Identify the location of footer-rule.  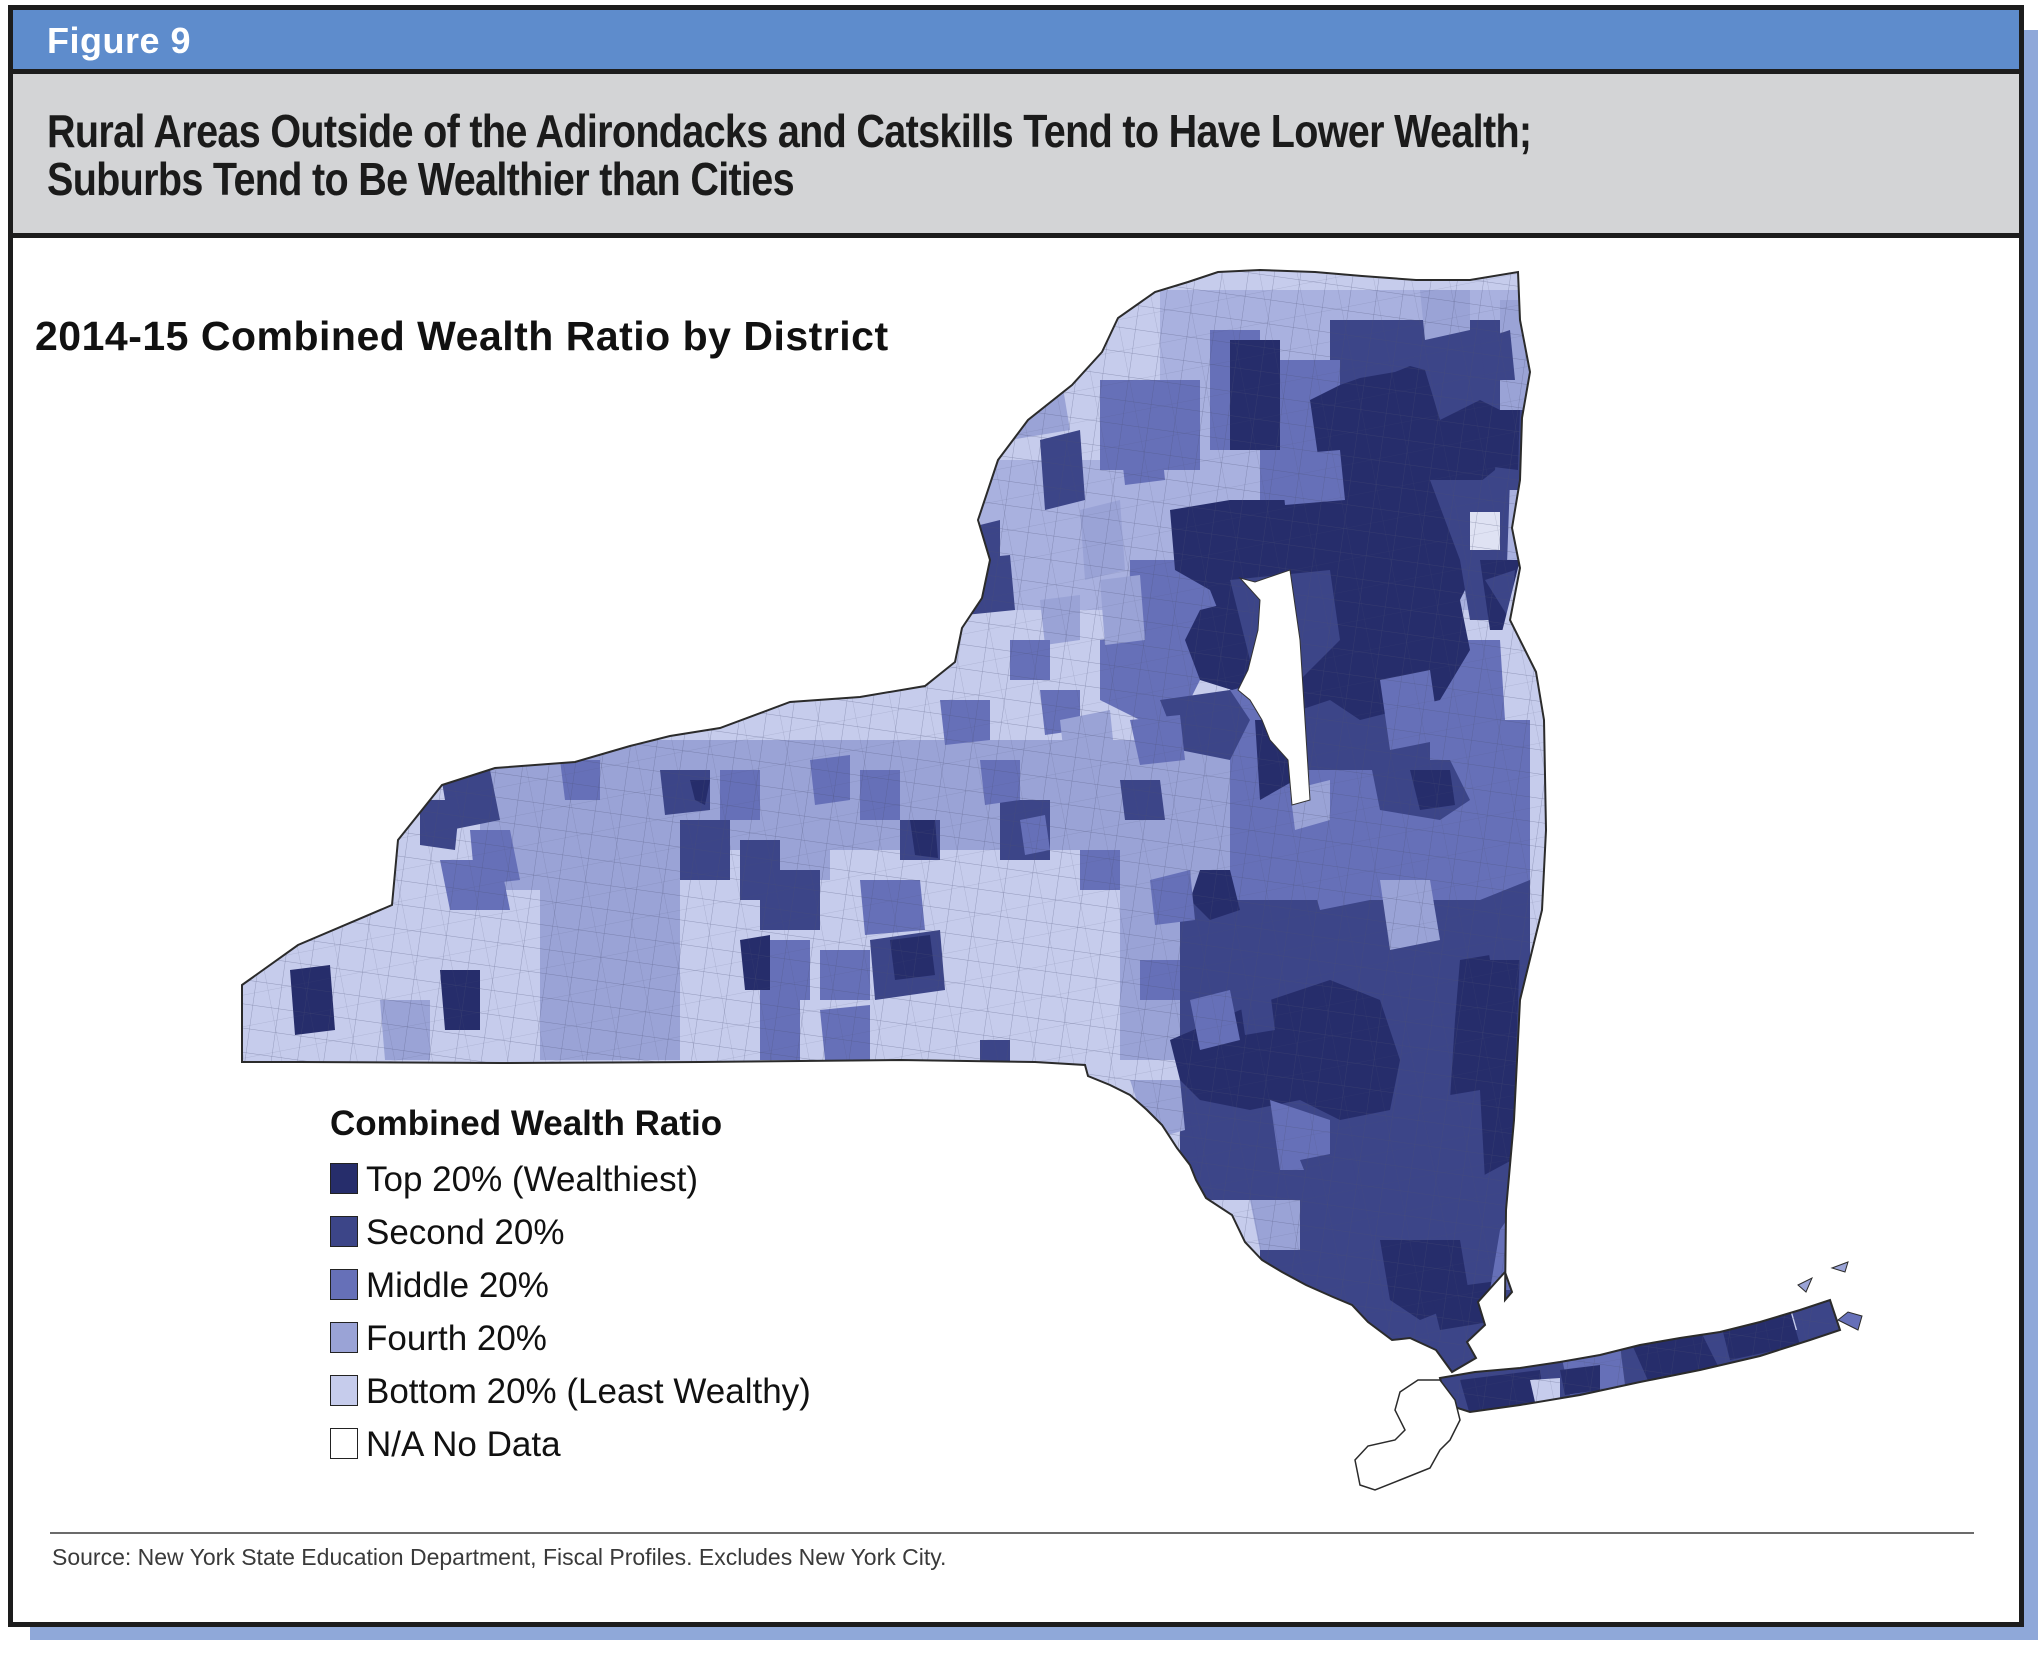
(1012, 1533).